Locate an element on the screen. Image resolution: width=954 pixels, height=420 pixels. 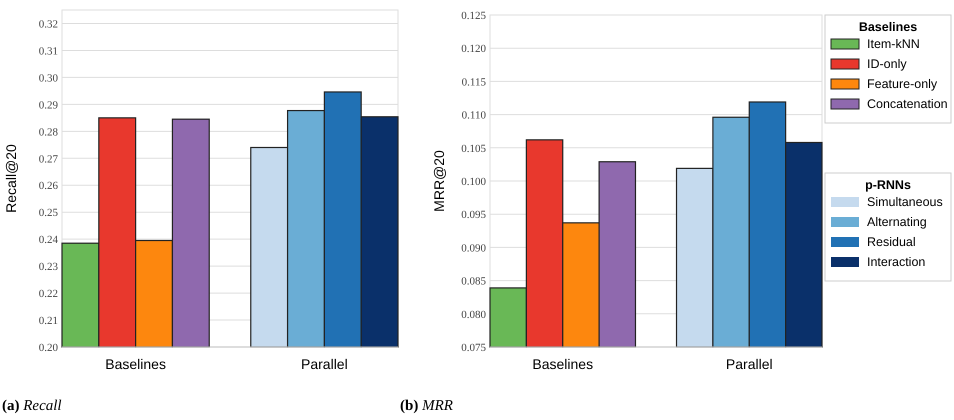
legend-label: Feature-only is located at coordinates (902, 84).